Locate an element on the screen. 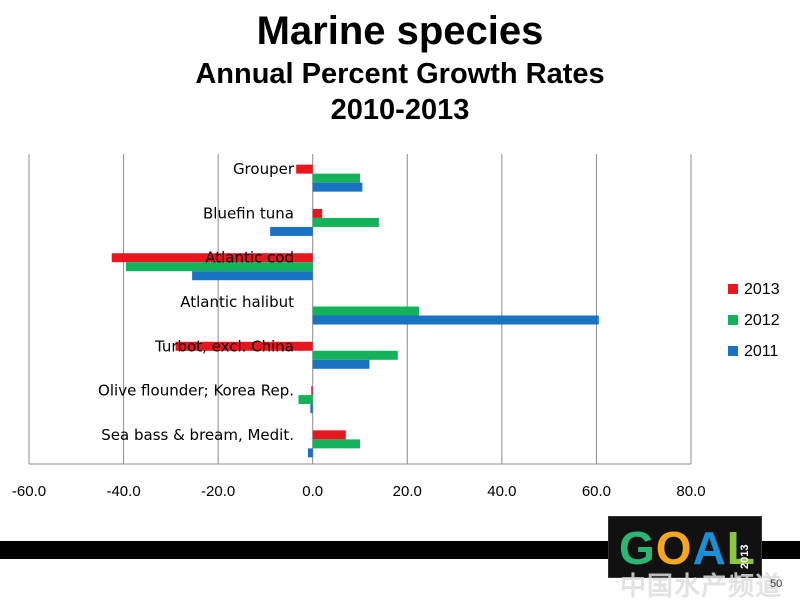 This screenshot has height=603, width=800. watermark: 中国水产频道 is located at coordinates (701, 587).